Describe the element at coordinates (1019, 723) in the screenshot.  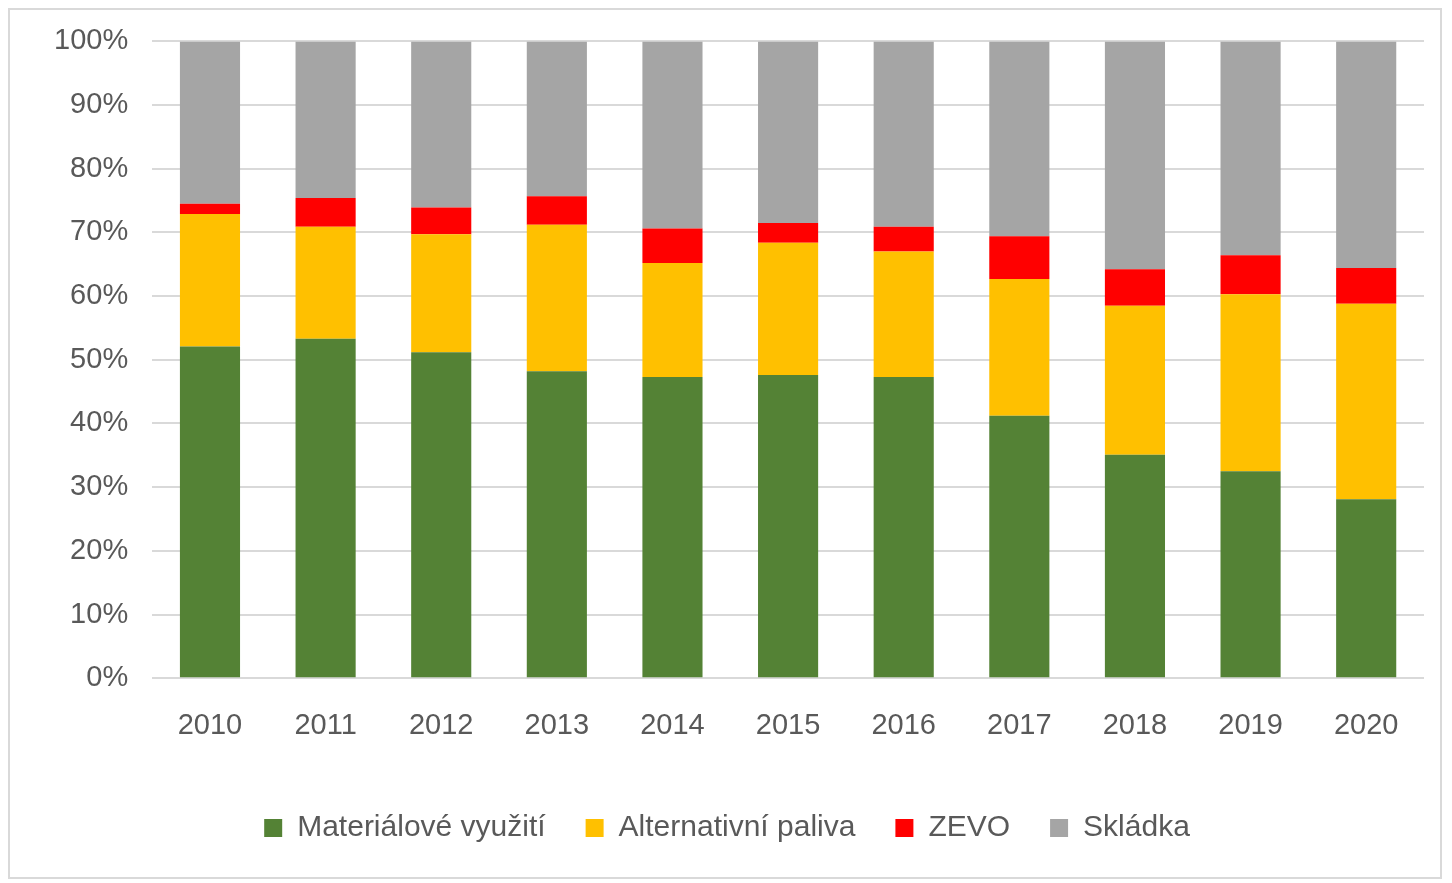
I see `x-tick-label: 2017` at that location.